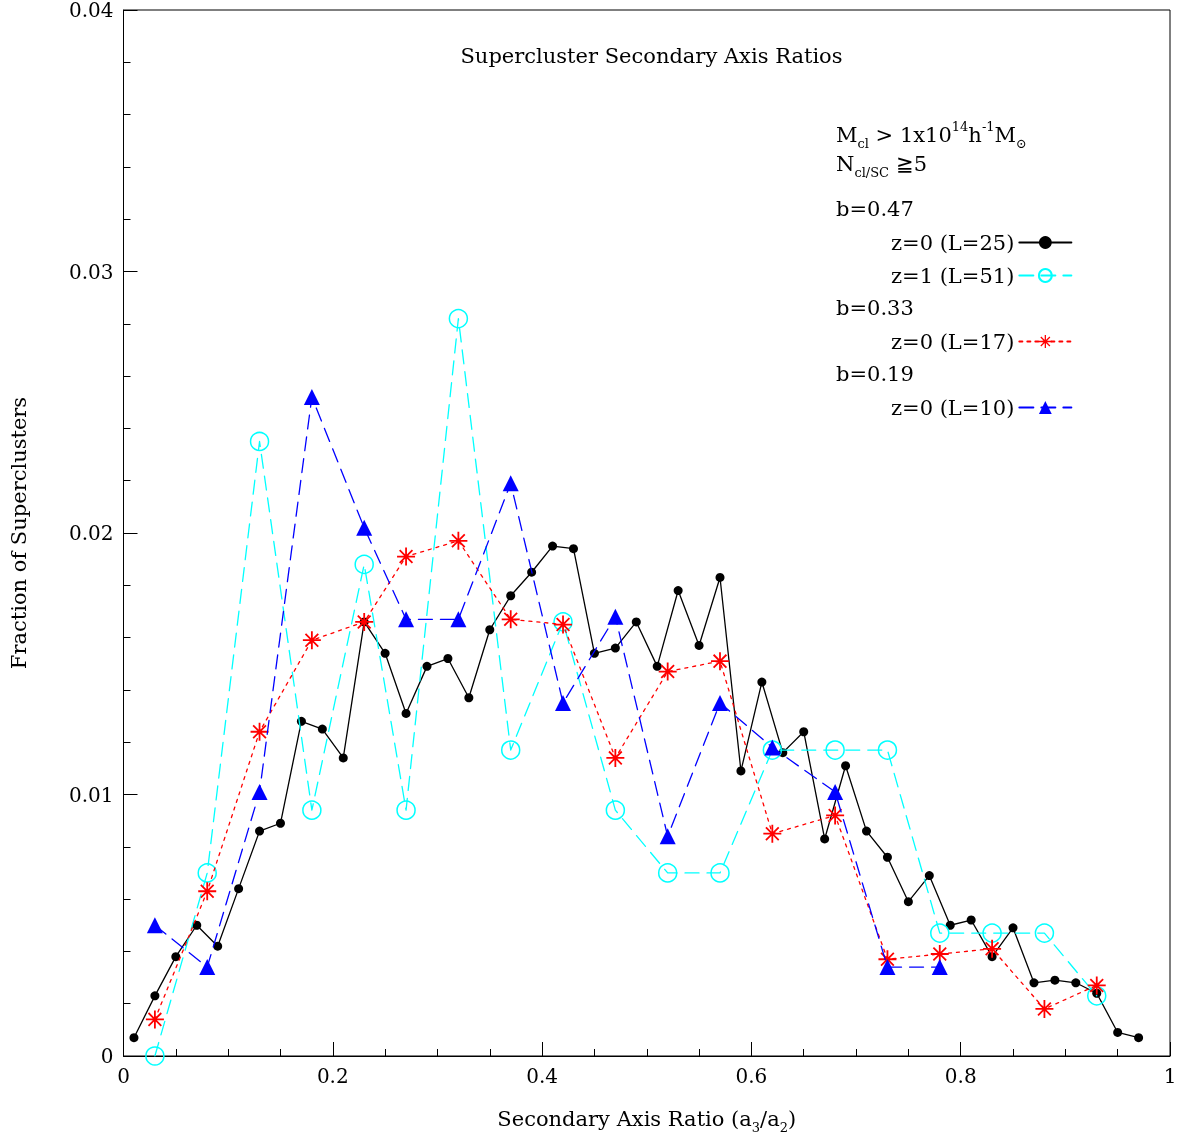 This screenshot has height=1142, width=1183. What do you see at coordinates (952, 275) in the screenshot?
I see `legend-label: z=1 (L=51)` at bounding box center [952, 275].